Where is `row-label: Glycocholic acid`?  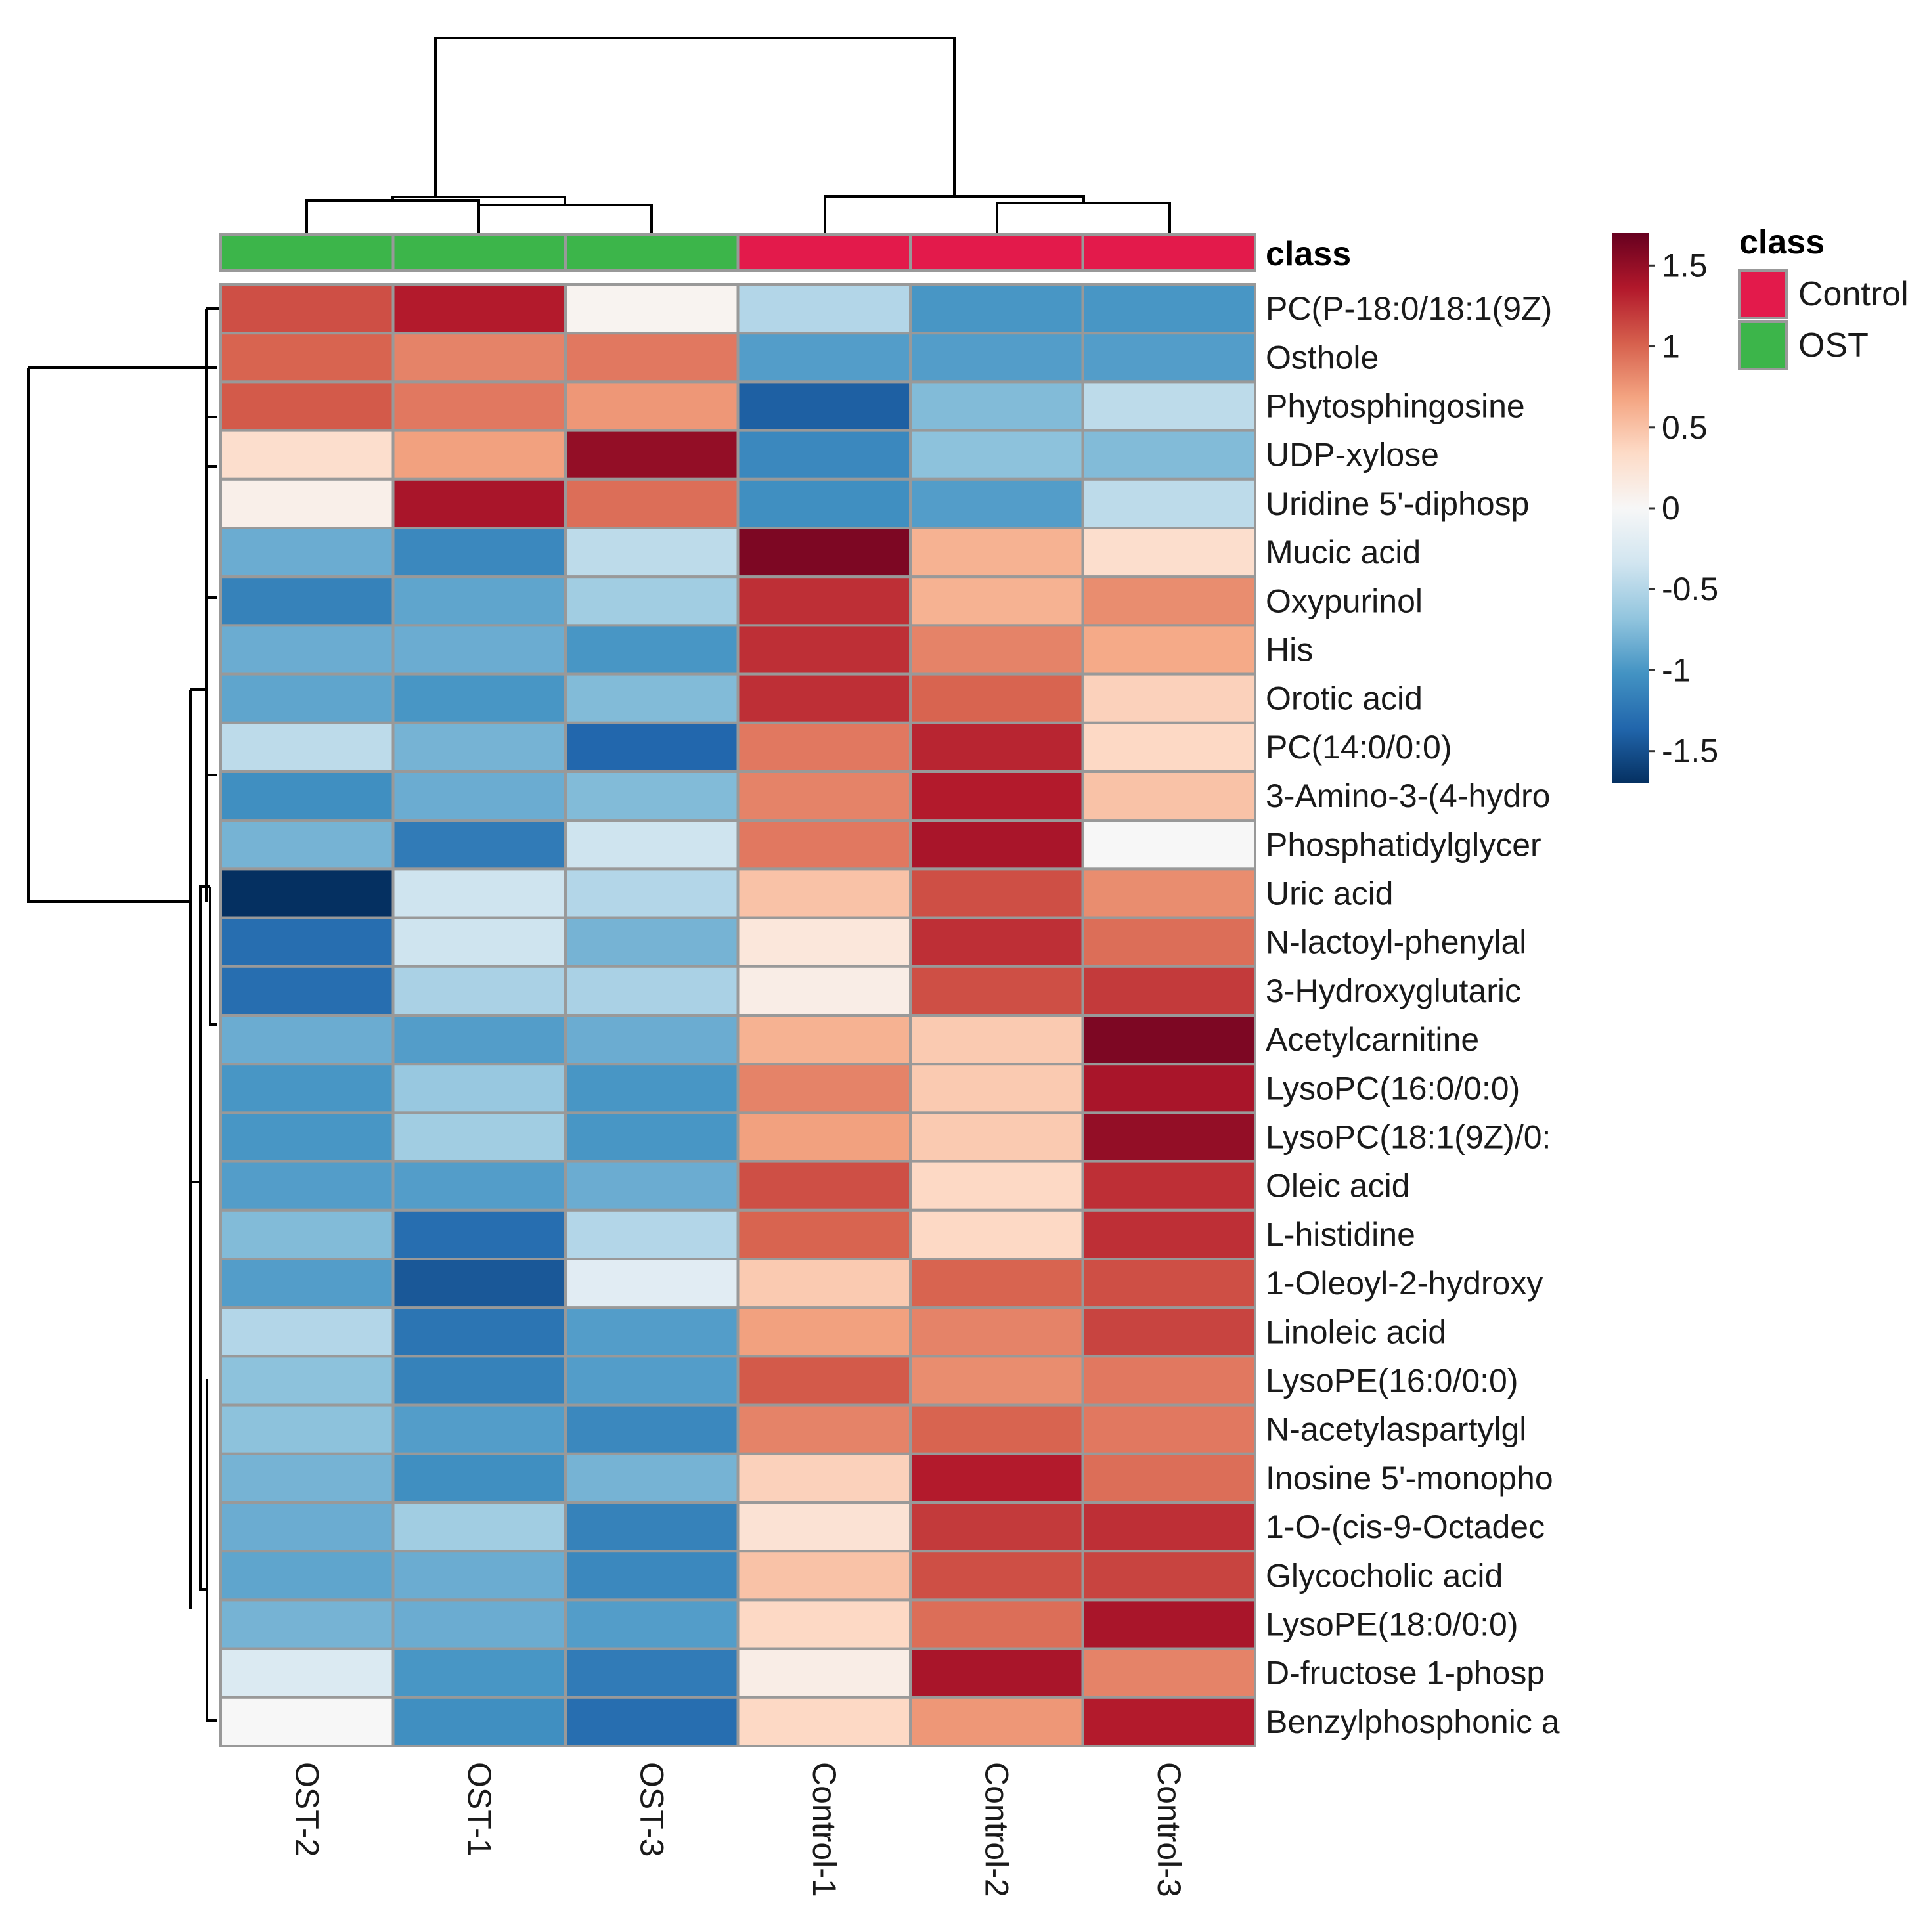
row-label: Glycocholic acid is located at coordinates (1384, 1575).